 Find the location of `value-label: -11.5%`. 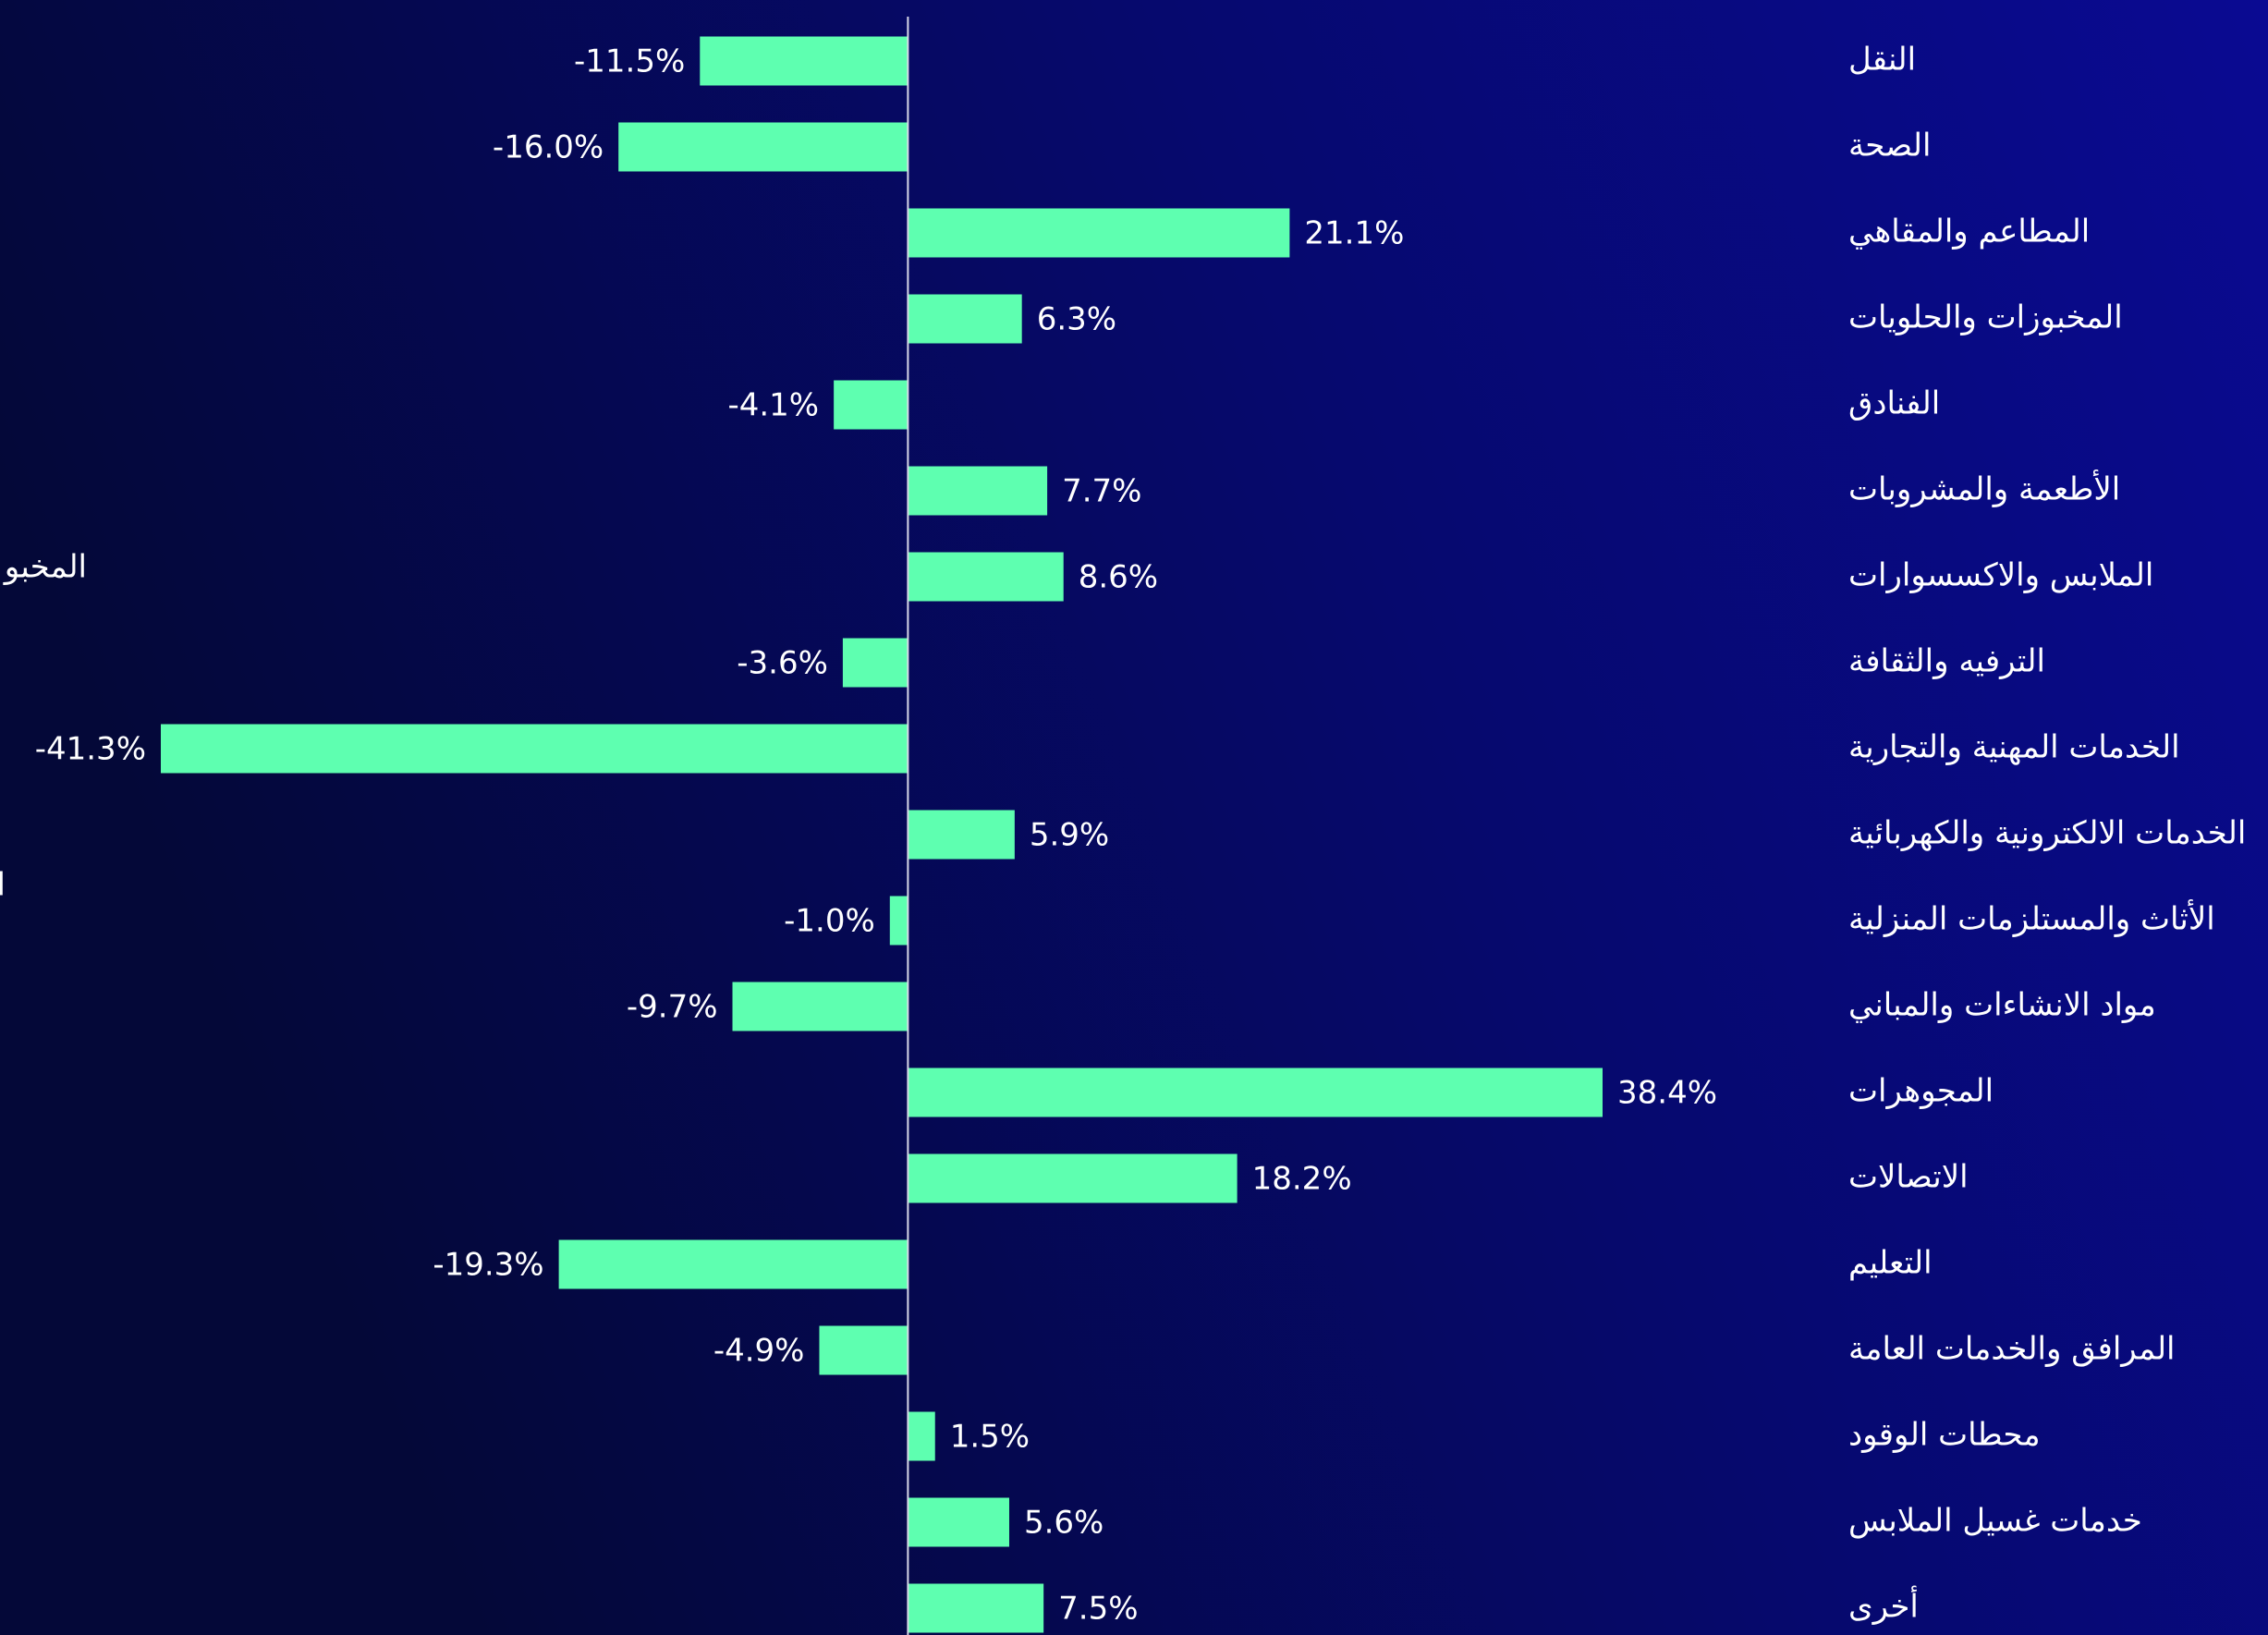

value-label: -11.5% is located at coordinates (630, 61).